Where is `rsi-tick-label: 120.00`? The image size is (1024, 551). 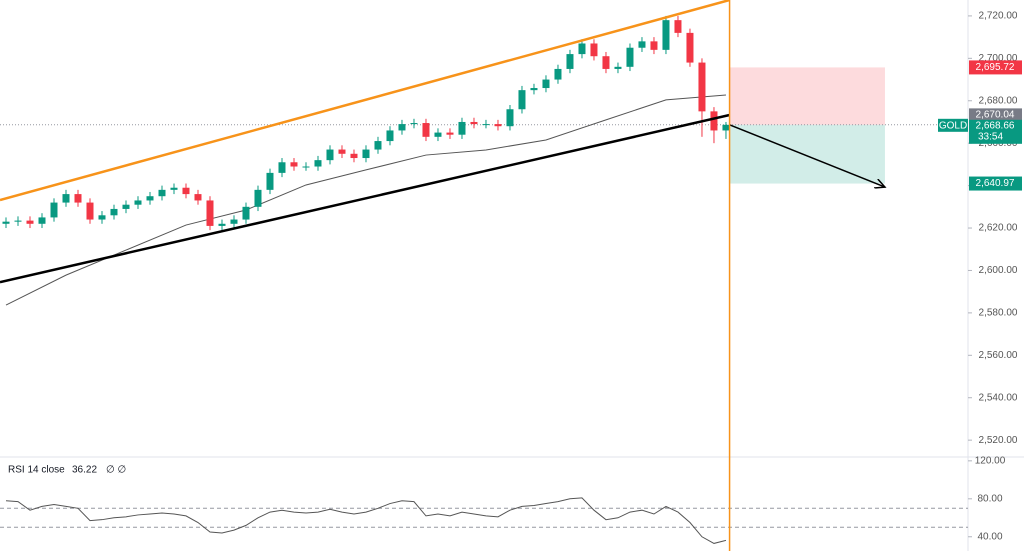 rsi-tick-label: 120.00 is located at coordinates (990, 460).